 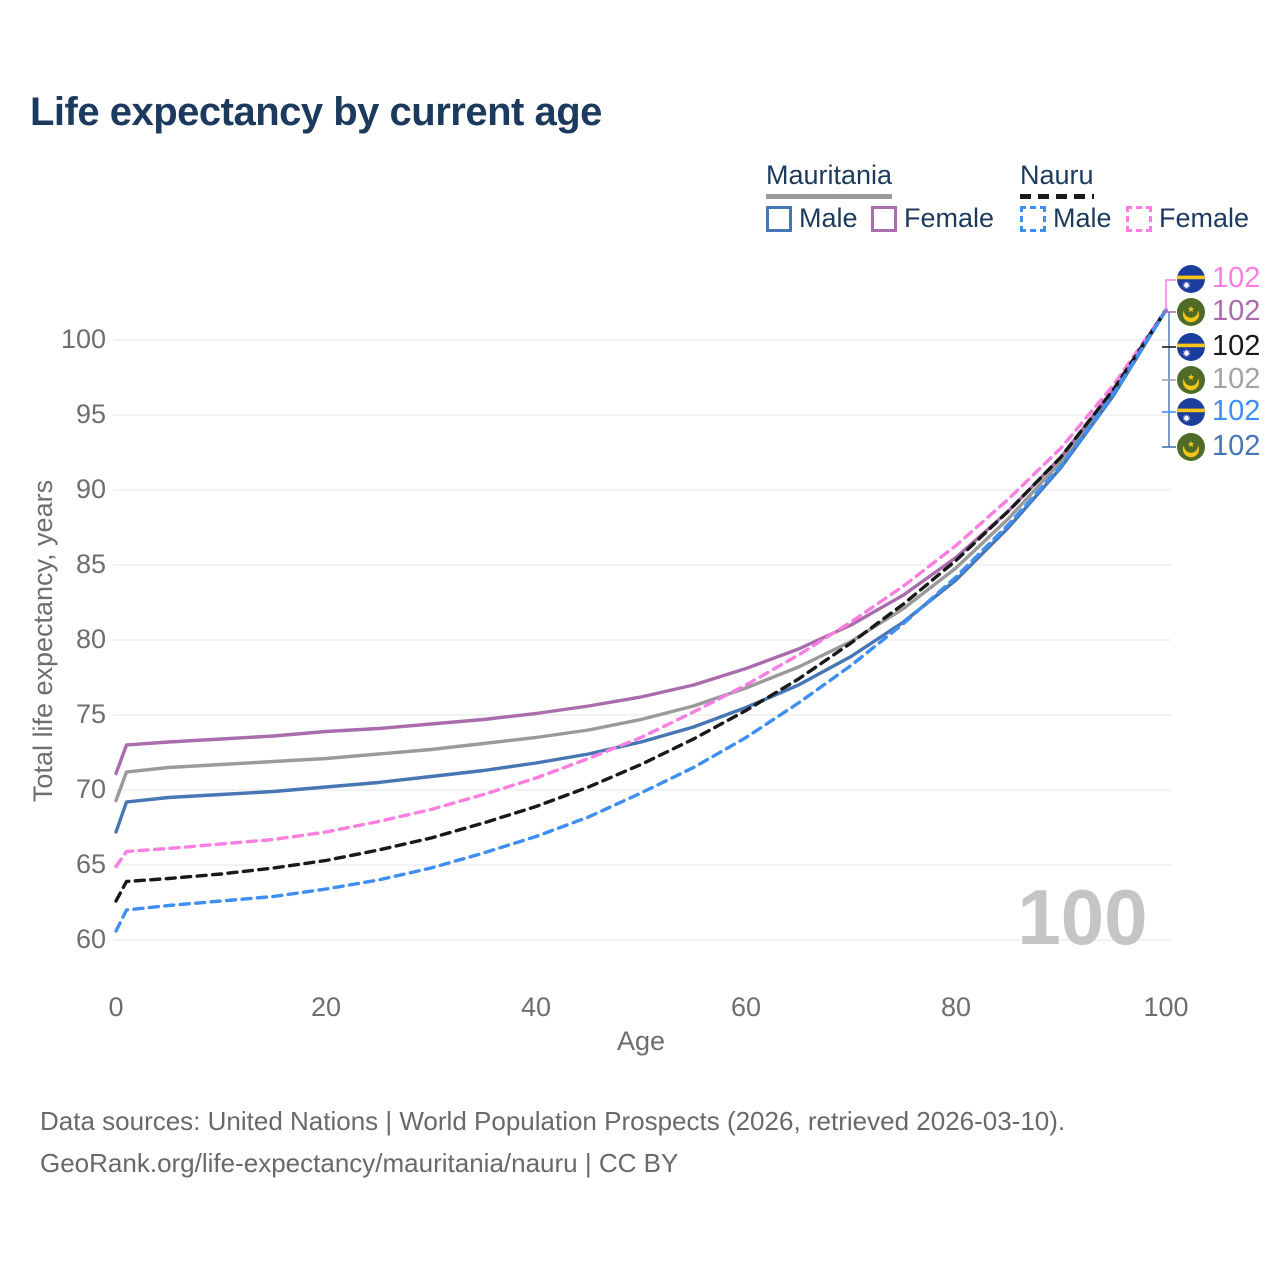 What do you see at coordinates (90, 789) in the screenshot?
I see `y-tick-label-70: 70` at bounding box center [90, 789].